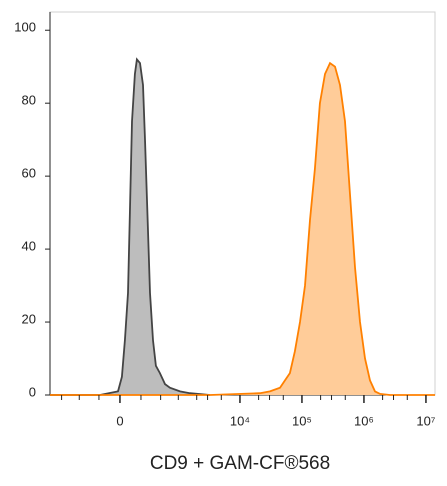 This screenshot has height=486, width=447. Describe the element at coordinates (29, 100) in the screenshot. I see `y-tick-label: 80` at that location.